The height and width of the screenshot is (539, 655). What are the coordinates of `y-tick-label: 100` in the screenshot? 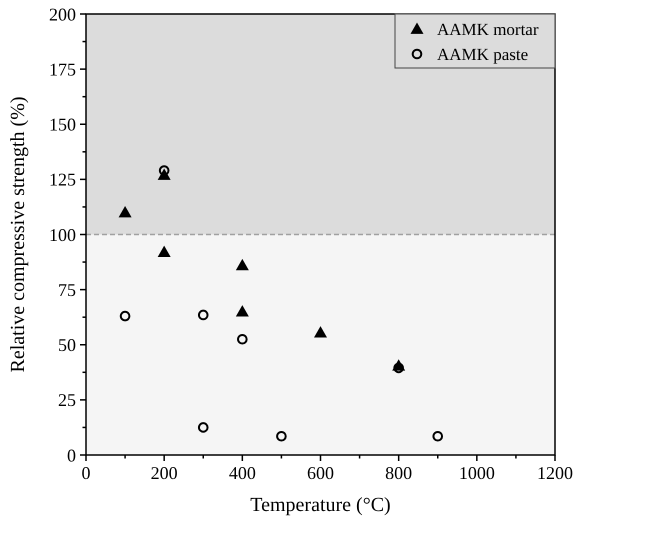 It's located at (62, 234).